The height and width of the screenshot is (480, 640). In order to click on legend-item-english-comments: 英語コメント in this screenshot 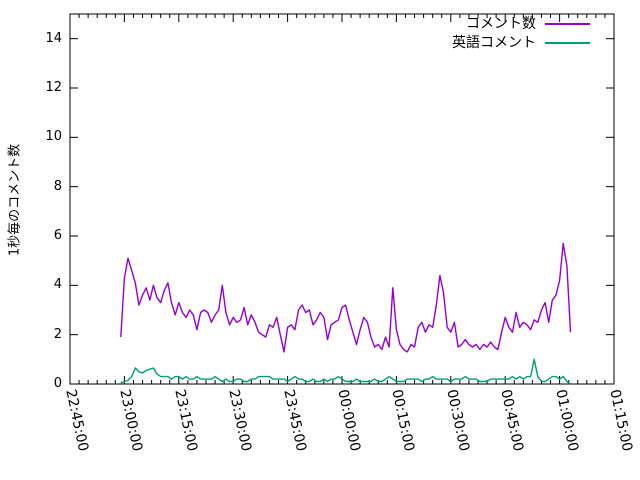, I will do `click(521, 43)`.